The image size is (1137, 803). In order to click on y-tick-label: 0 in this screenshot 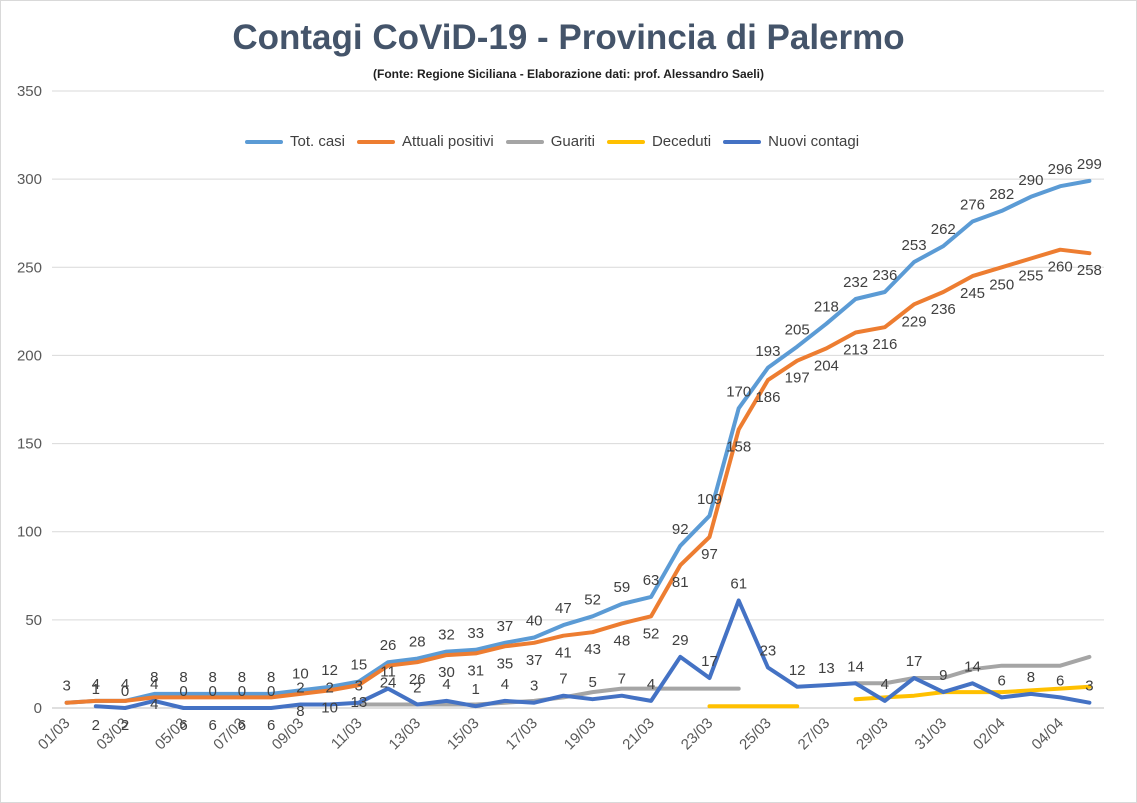, I will do `click(38, 708)`.